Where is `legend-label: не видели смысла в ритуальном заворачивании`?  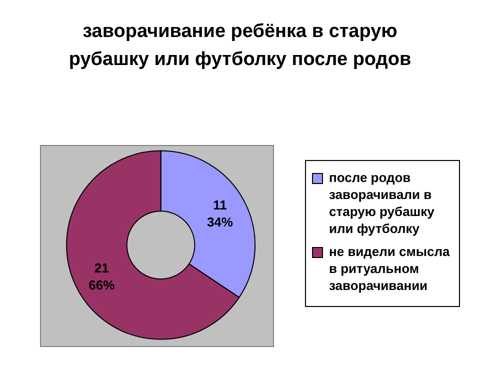 legend-label: не видели смысла в ритуальном заворачивании is located at coordinates (390, 268).